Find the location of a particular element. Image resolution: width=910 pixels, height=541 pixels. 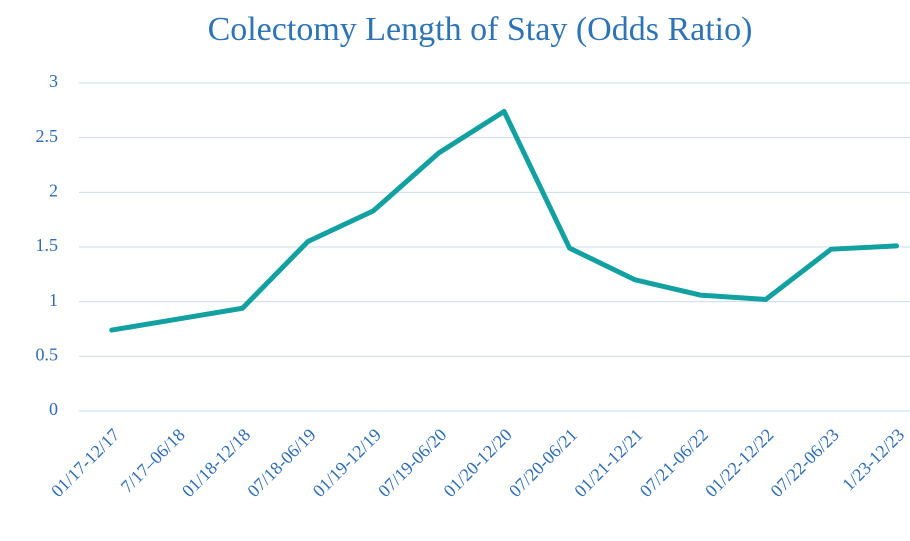

chart-title: Colectomy Length of Stay (Odds Ratio) is located at coordinates (480, 29).